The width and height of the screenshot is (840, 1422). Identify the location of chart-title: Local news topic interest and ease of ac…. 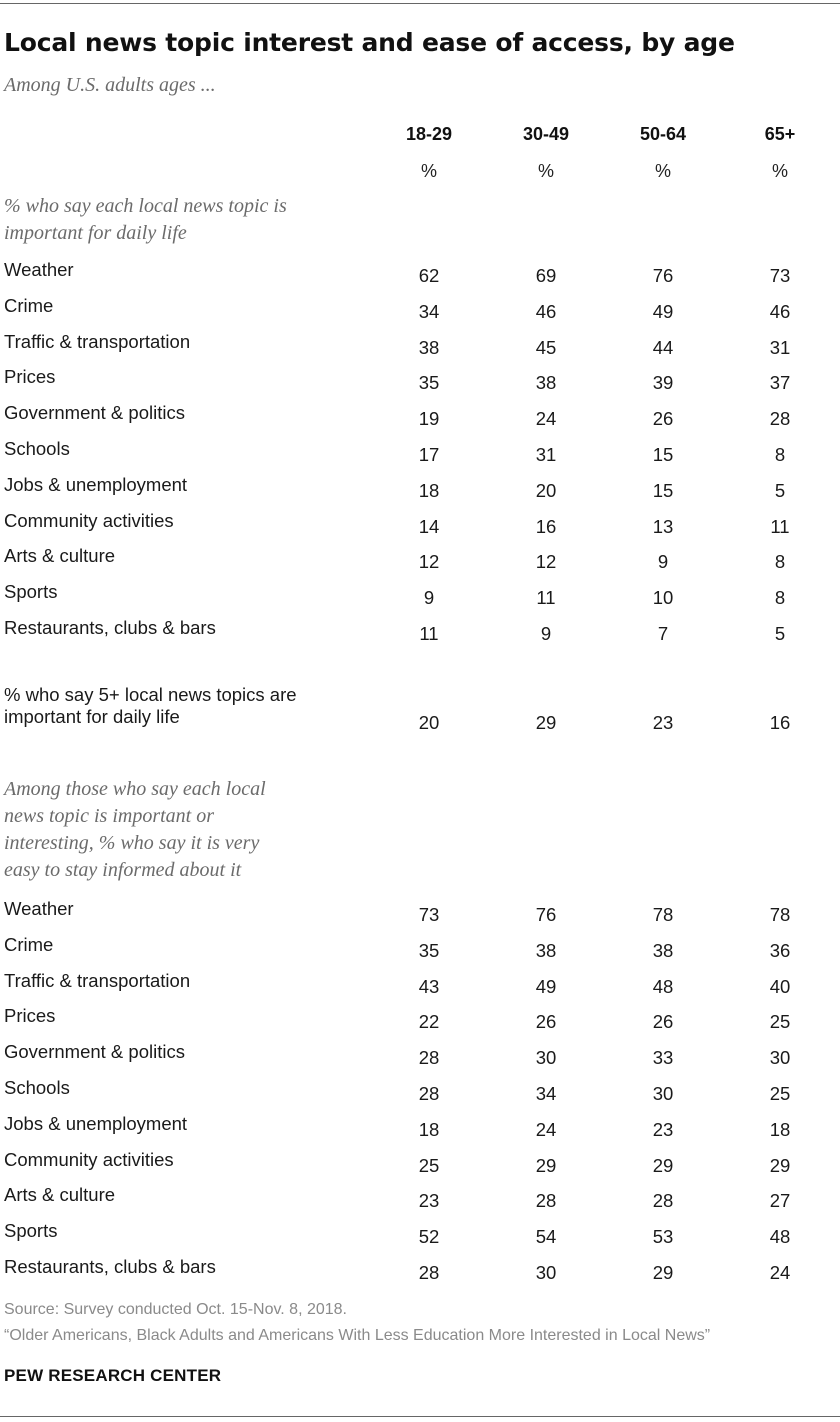
(369, 42).